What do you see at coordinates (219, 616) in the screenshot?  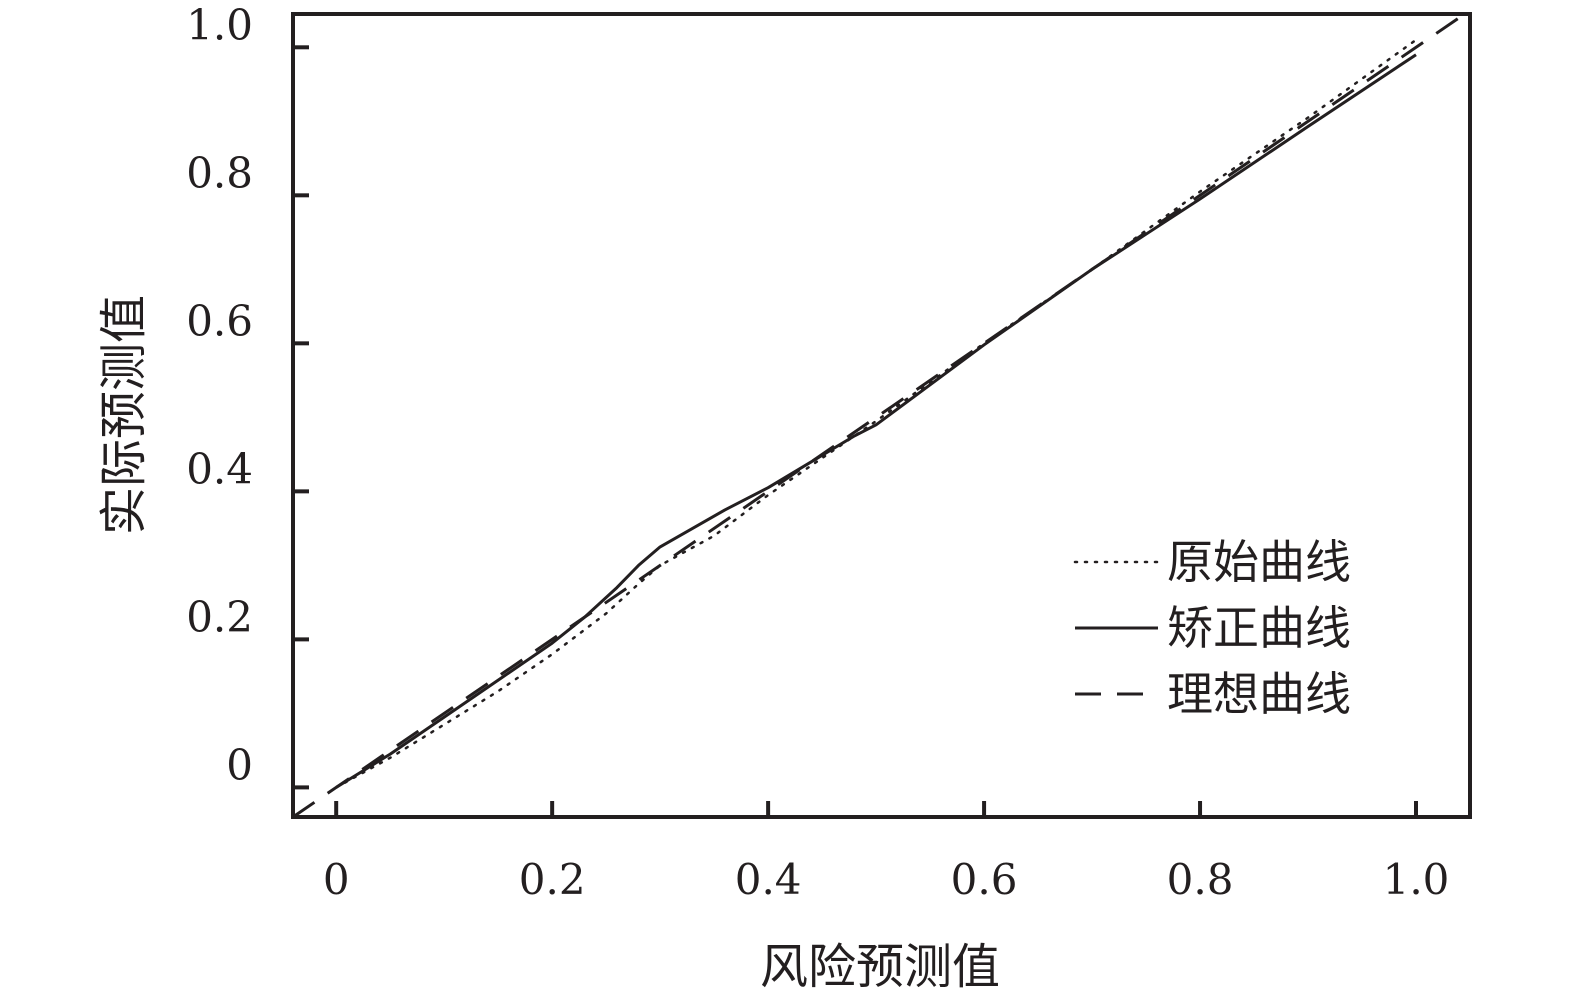 I see `y-tick-label: 0.2` at bounding box center [219, 616].